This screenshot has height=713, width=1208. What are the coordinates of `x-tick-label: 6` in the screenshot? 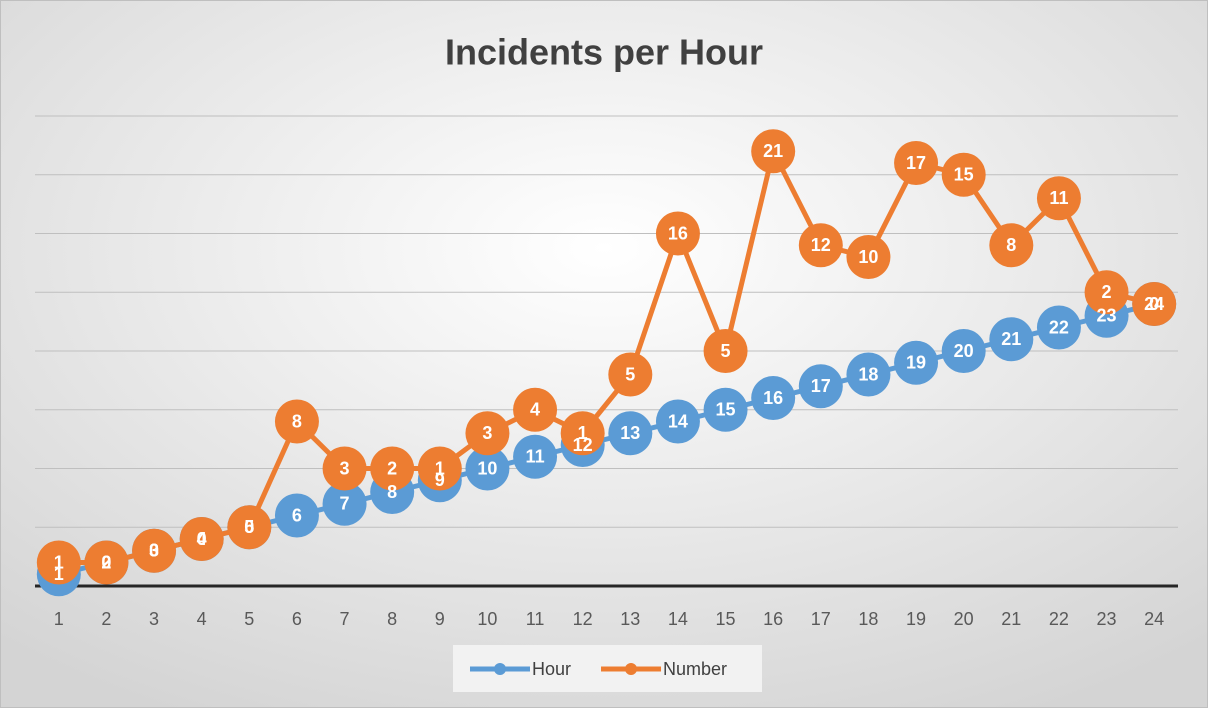 It's located at (297, 619).